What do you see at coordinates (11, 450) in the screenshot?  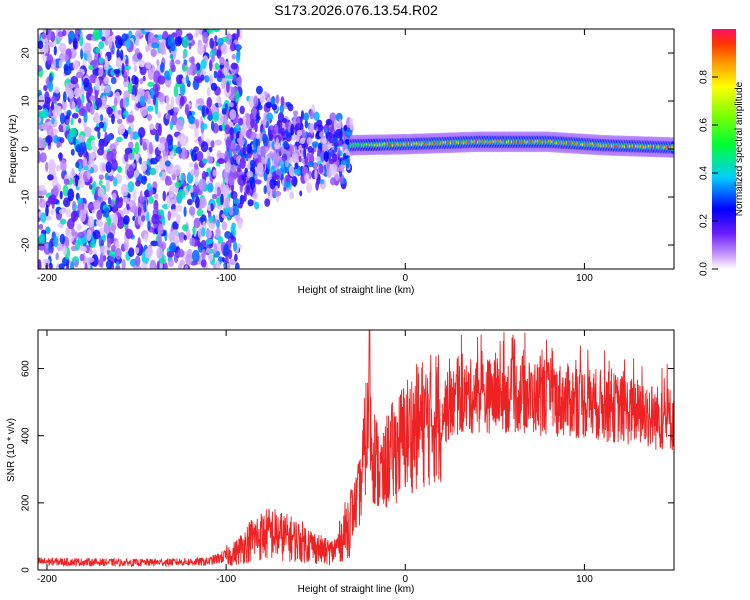 I see `snr-ylabel: SNR (10 * v/v)` at bounding box center [11, 450].